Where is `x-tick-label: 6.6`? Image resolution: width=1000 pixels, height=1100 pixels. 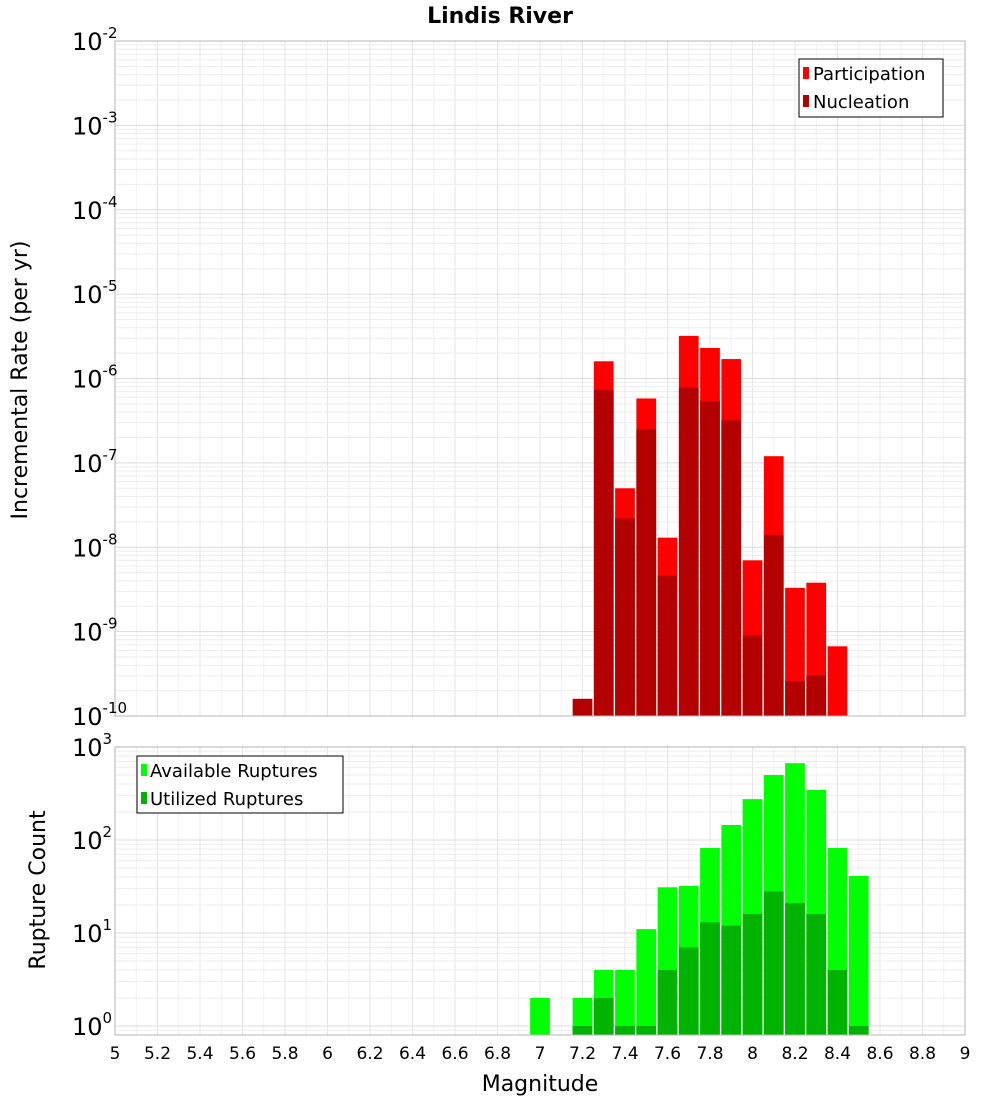 x-tick-label: 6.6 is located at coordinates (454, 1054).